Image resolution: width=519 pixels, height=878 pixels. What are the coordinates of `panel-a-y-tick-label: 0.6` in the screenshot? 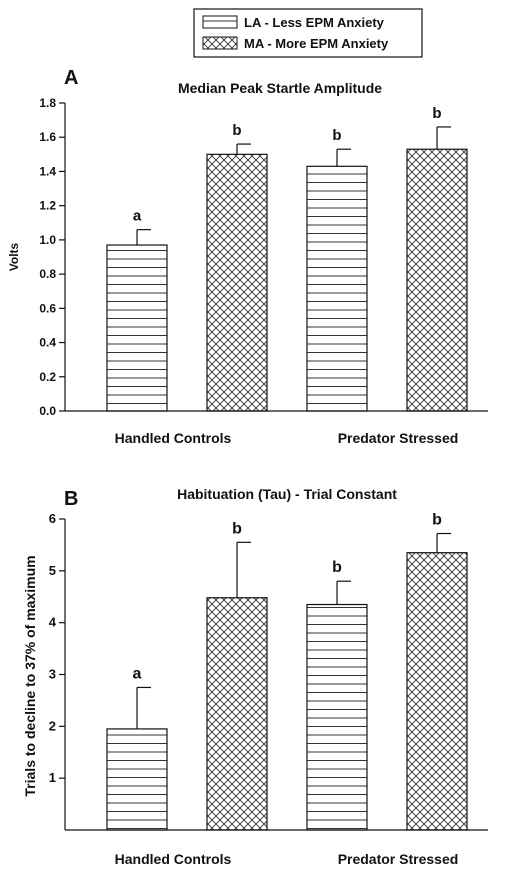 It's located at (47, 308).